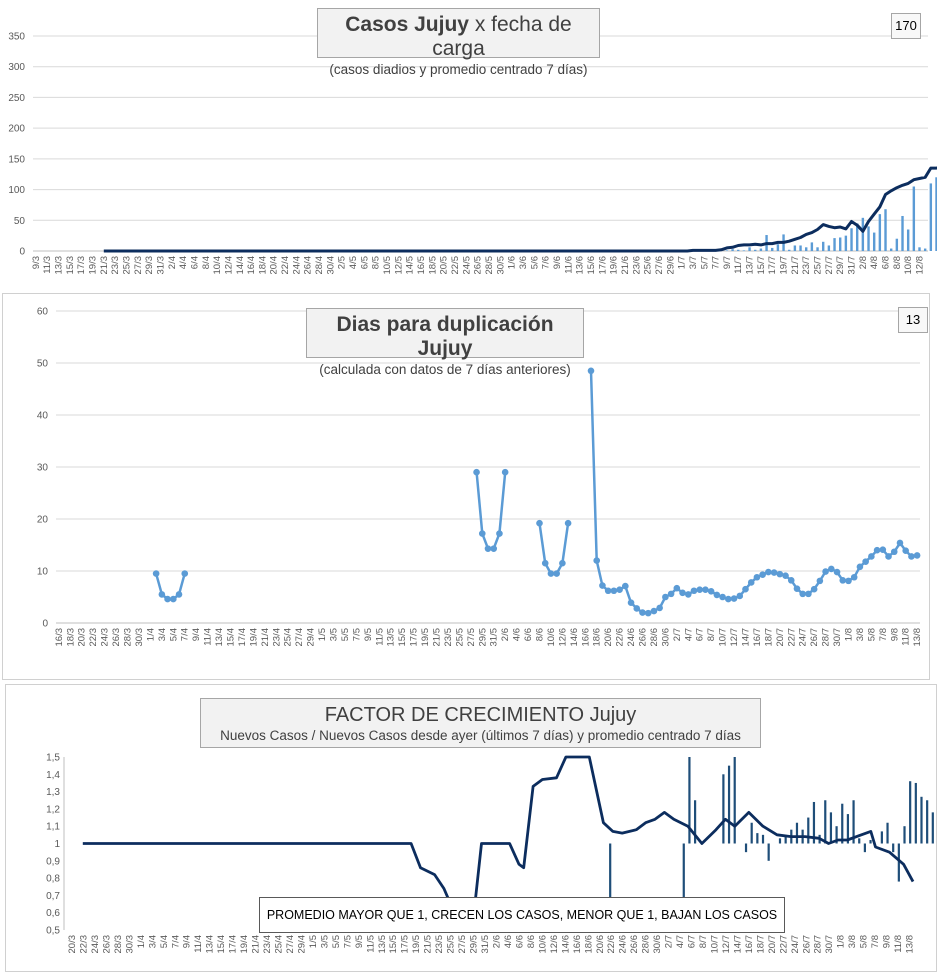 The width and height of the screenshot is (937, 973). Describe the element at coordinates (482, 637) in the screenshot. I see `x-tick-label: 29/5` at that location.